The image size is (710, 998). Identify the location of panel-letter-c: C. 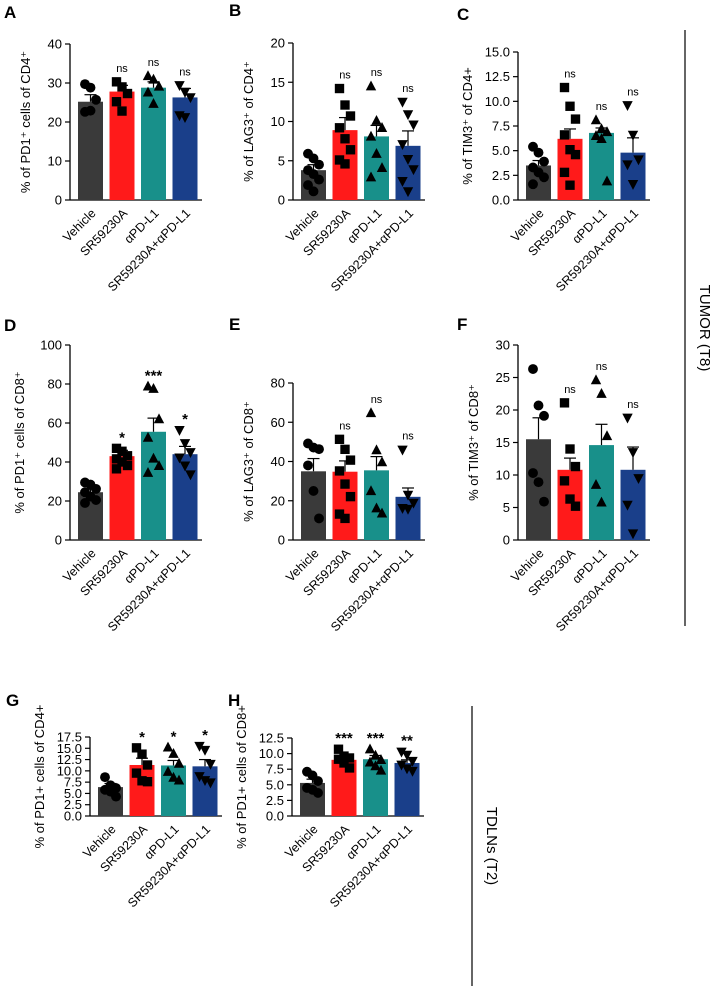
(463, 14).